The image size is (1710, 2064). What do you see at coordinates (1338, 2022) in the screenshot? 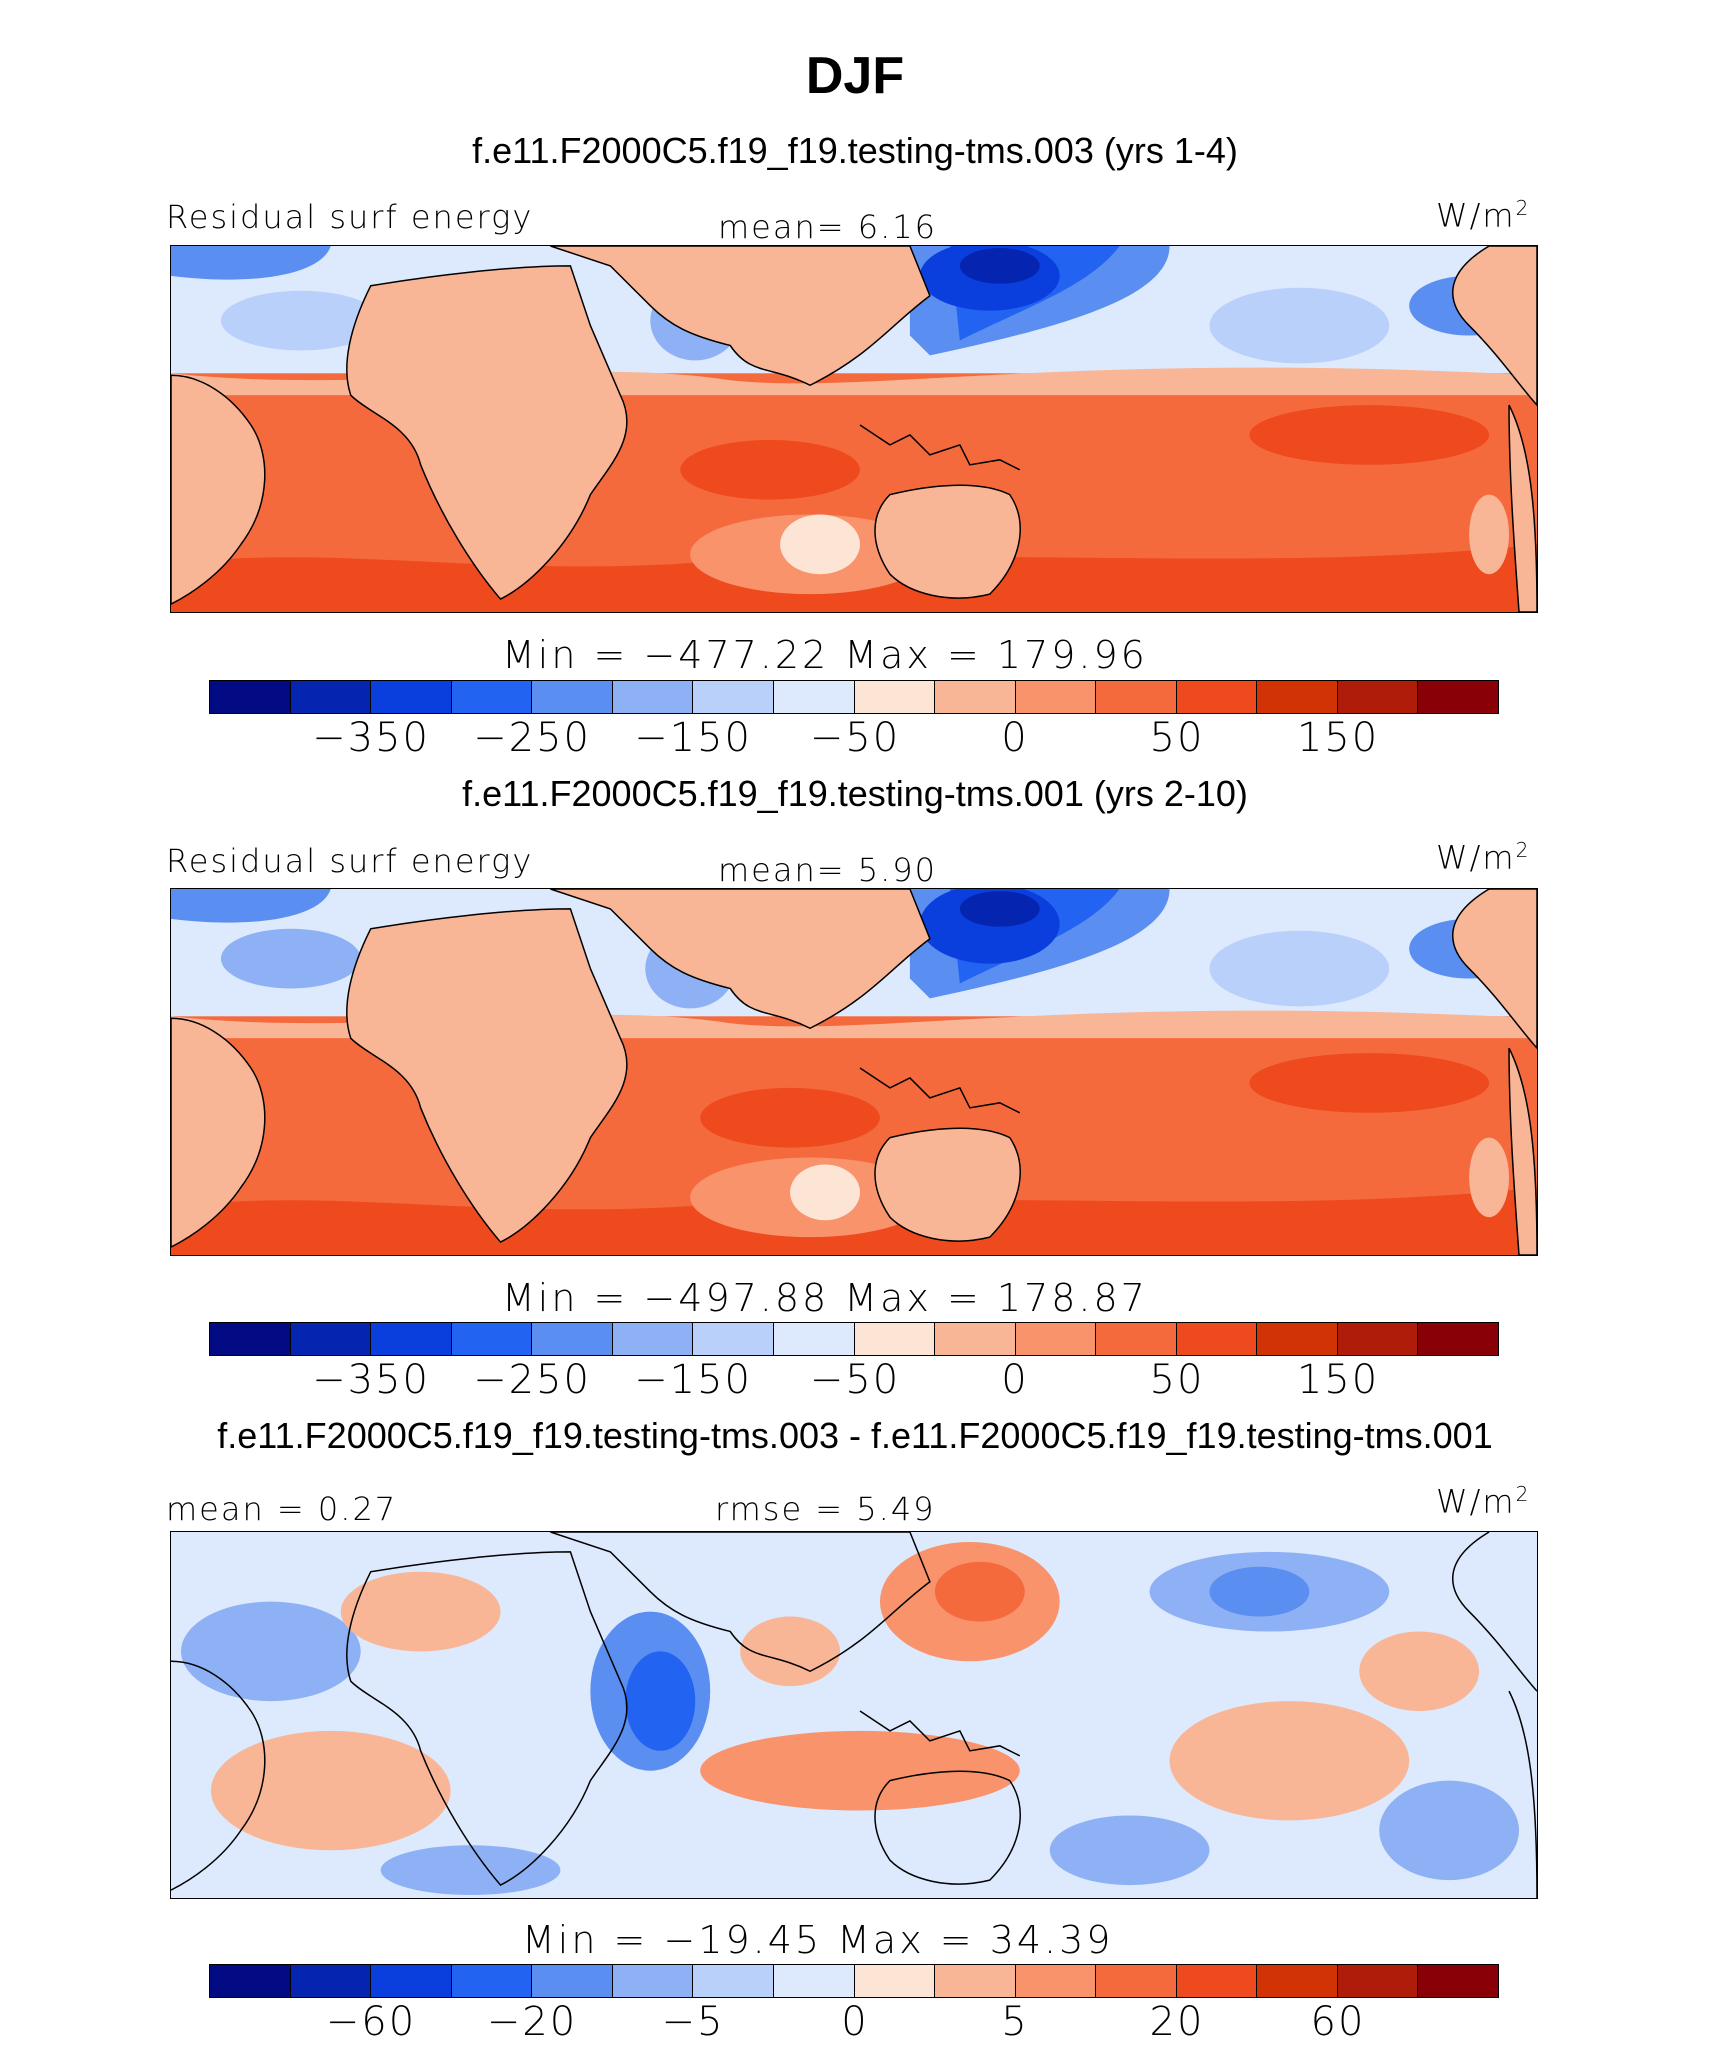
I see `panel3-tick: 60` at bounding box center [1338, 2022].